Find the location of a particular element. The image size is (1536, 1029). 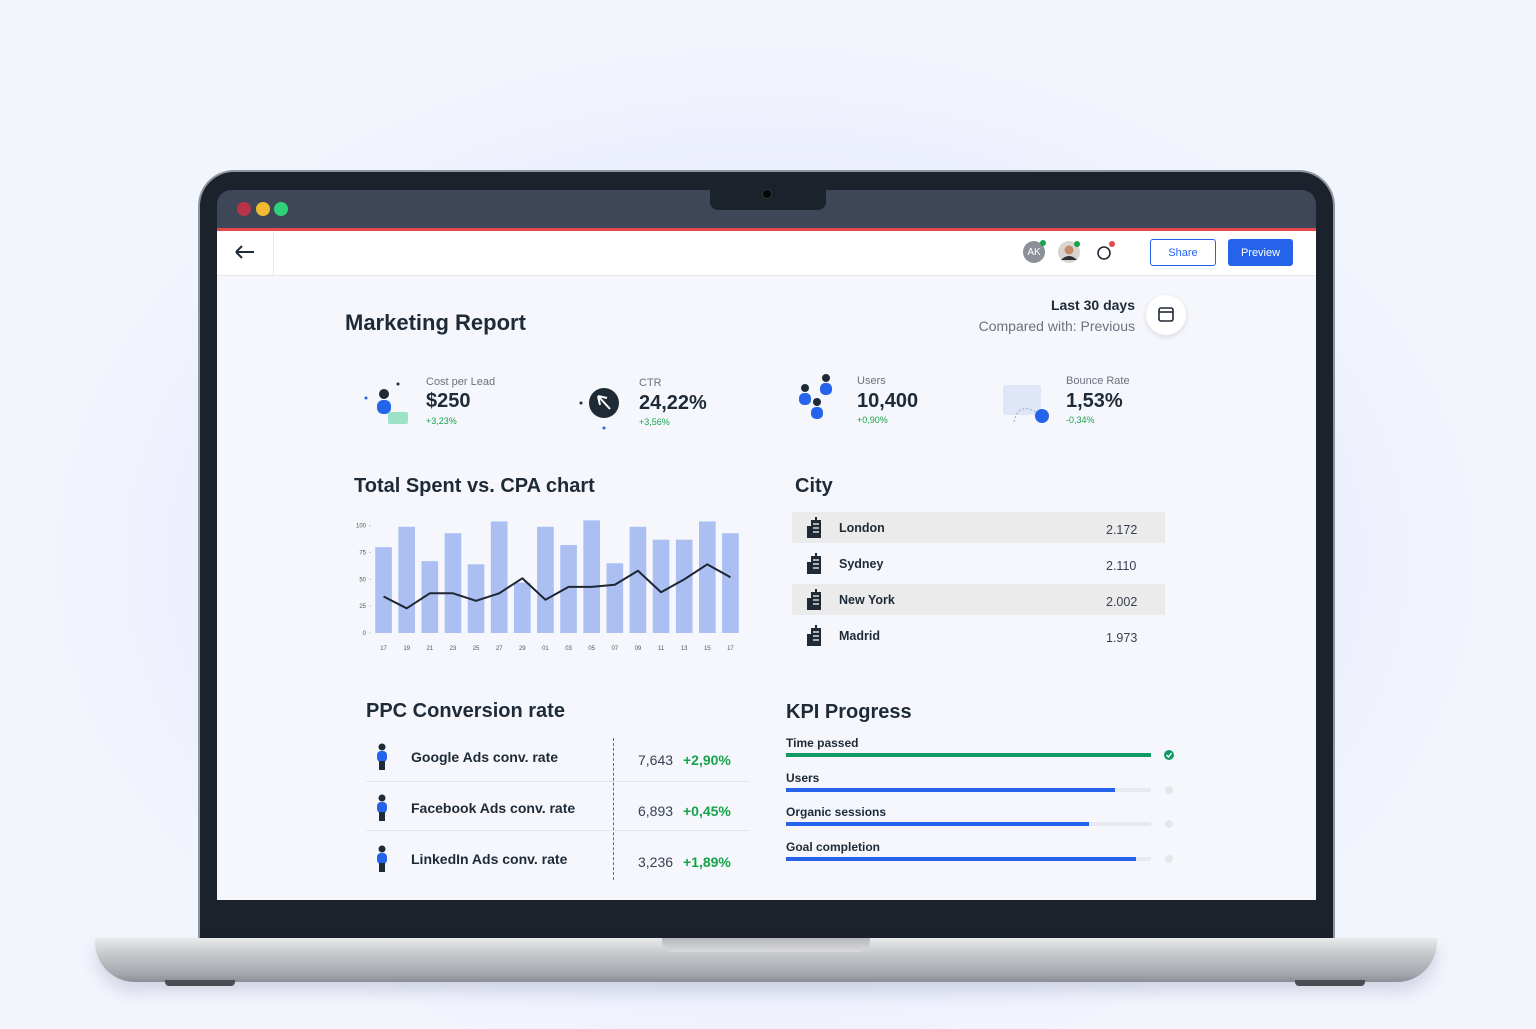

kpi-icon-bounce is located at coordinates (1026, 404).